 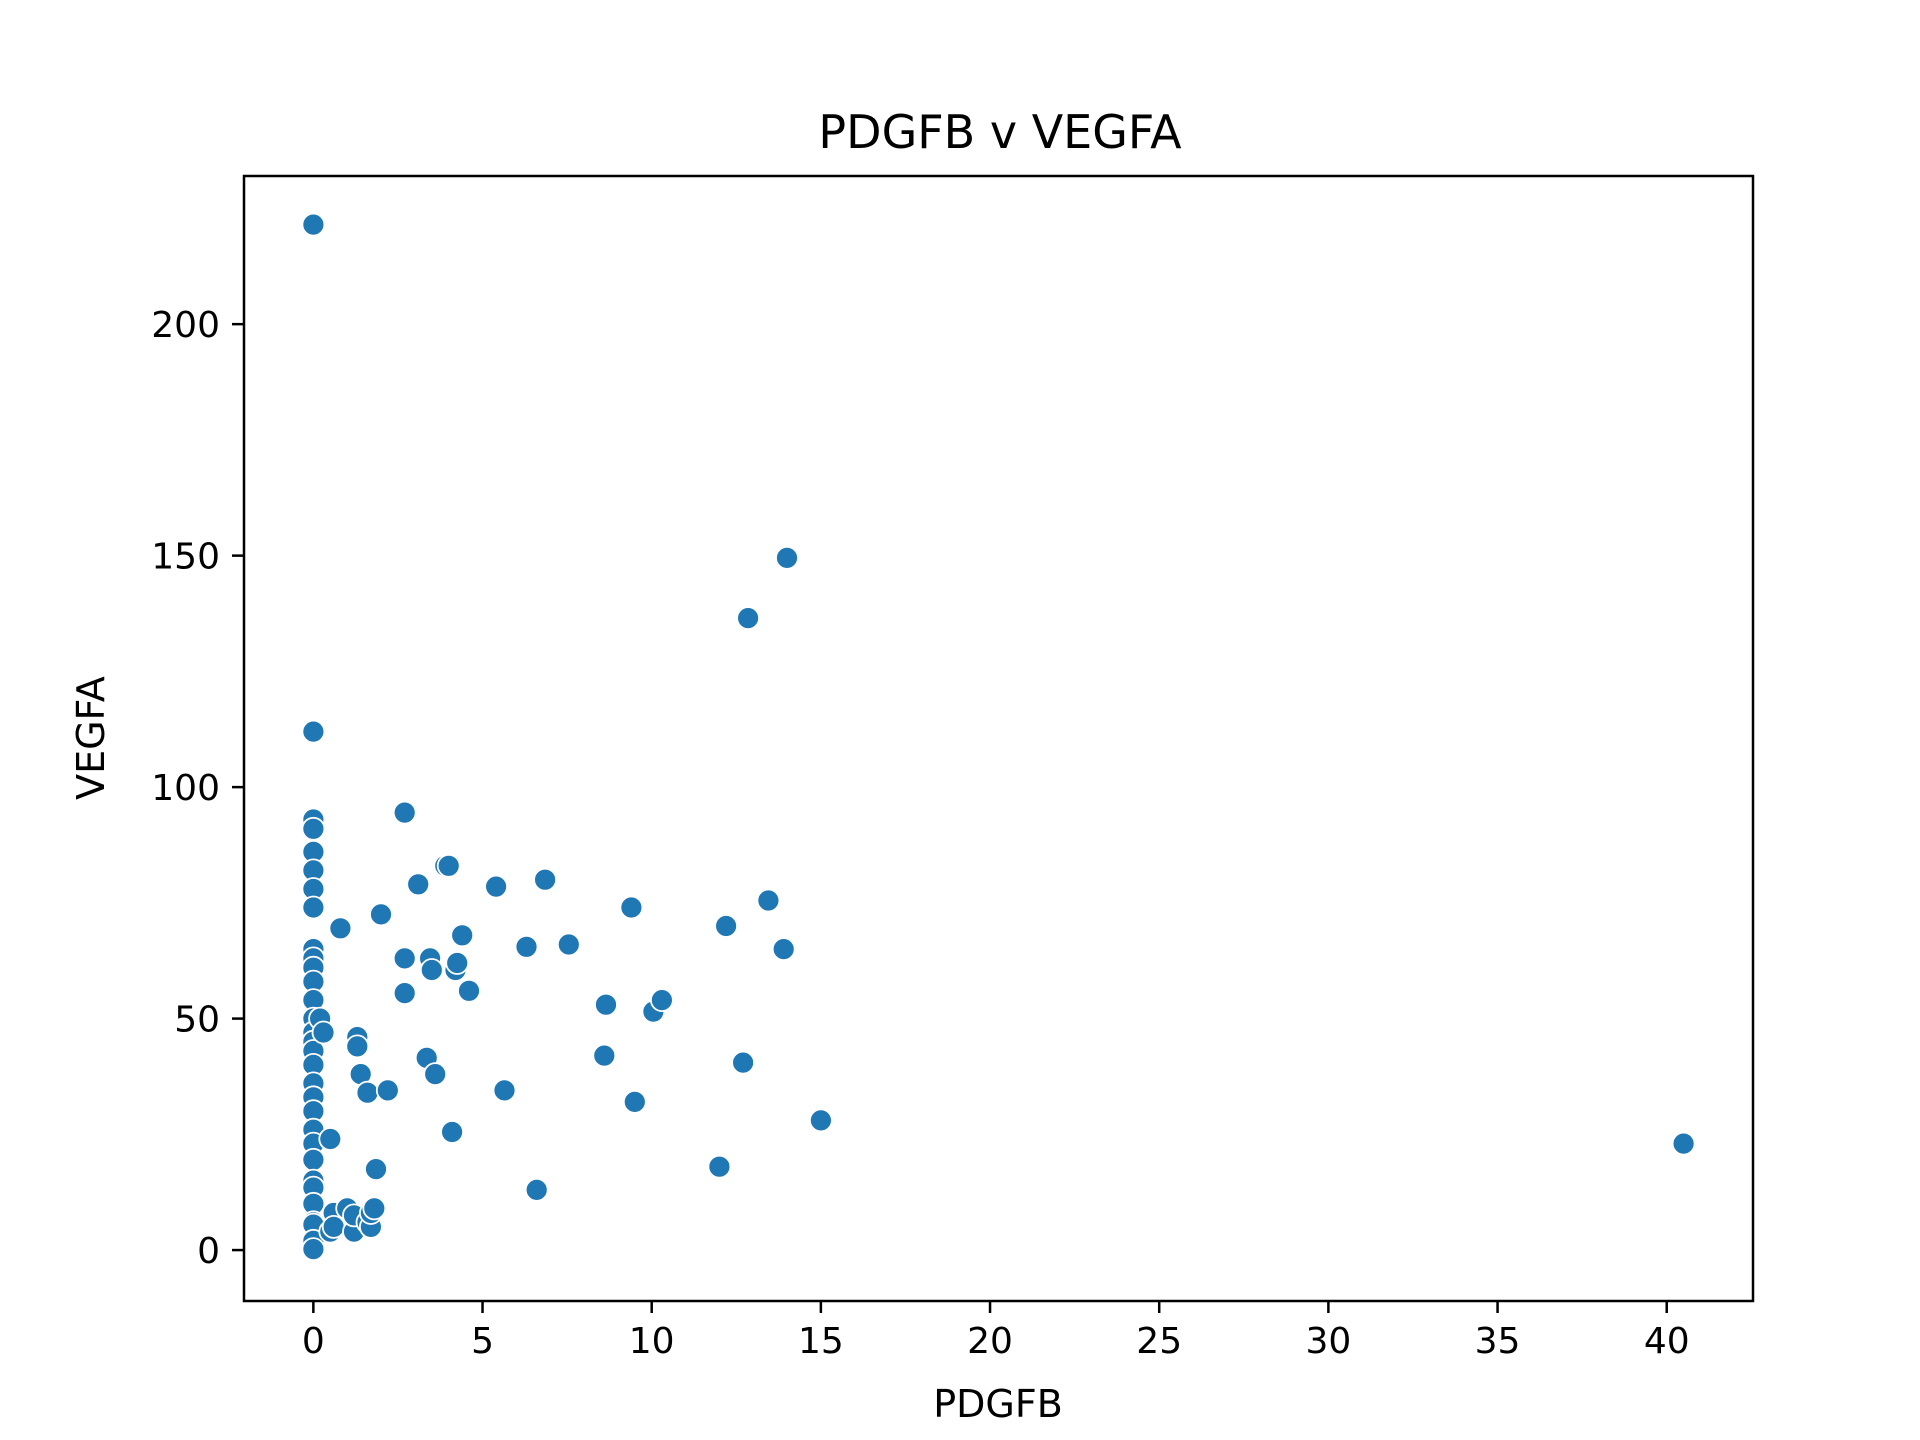 I want to click on x-tick-label: 5, so click(x=482, y=1341).